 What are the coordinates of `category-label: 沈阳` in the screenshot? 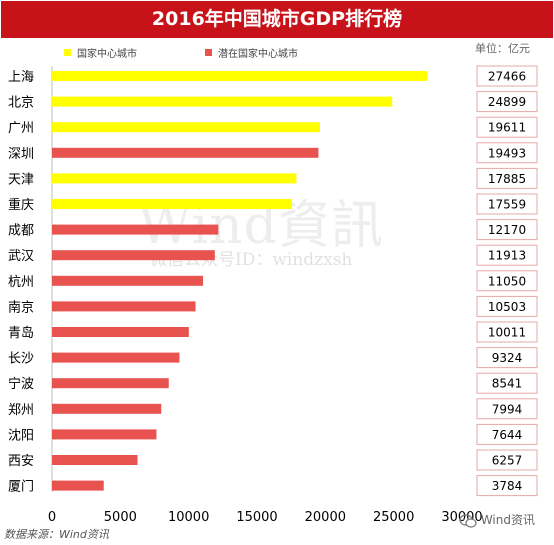 It's located at (21, 435).